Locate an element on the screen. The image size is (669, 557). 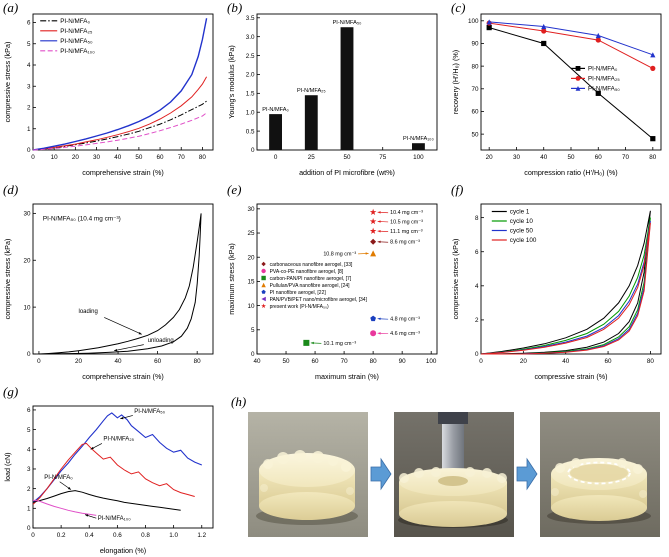
dashed-outline is located at coordinates (599, 473).